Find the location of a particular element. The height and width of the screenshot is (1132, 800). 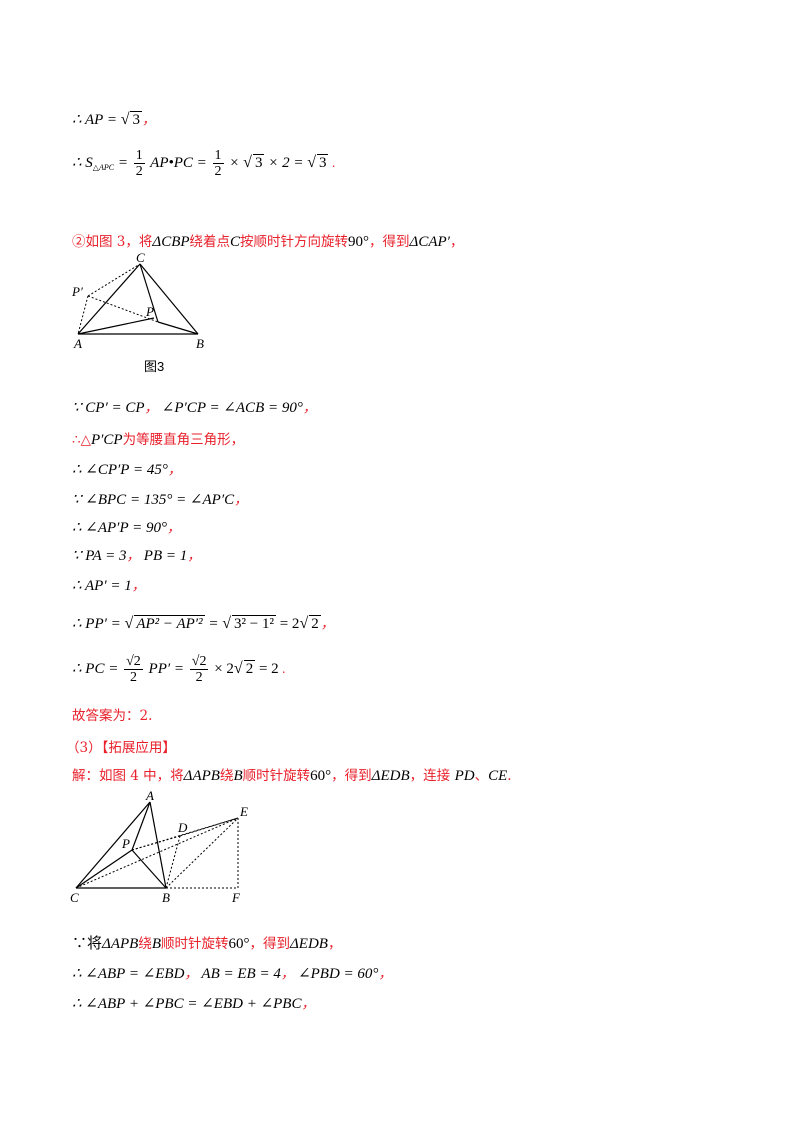

text: ∠P′CP = ∠ACB = 90° is located at coordinates (232, 408).